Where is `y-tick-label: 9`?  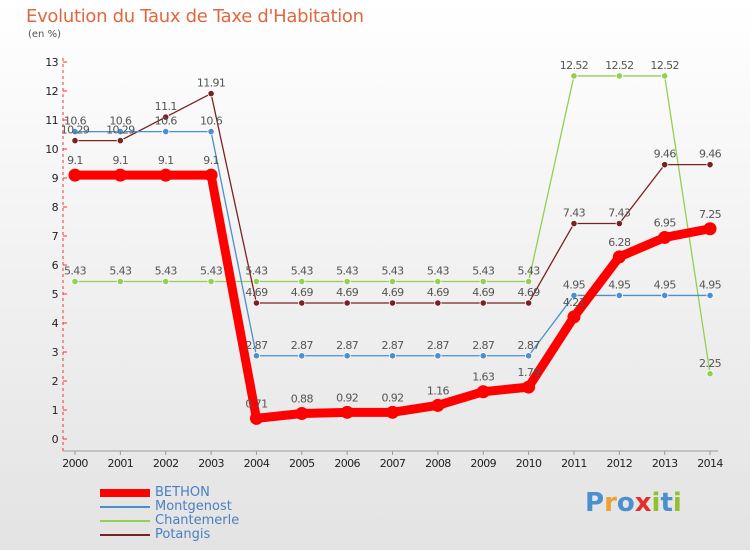 y-tick-label: 9 is located at coordinates (55, 178).